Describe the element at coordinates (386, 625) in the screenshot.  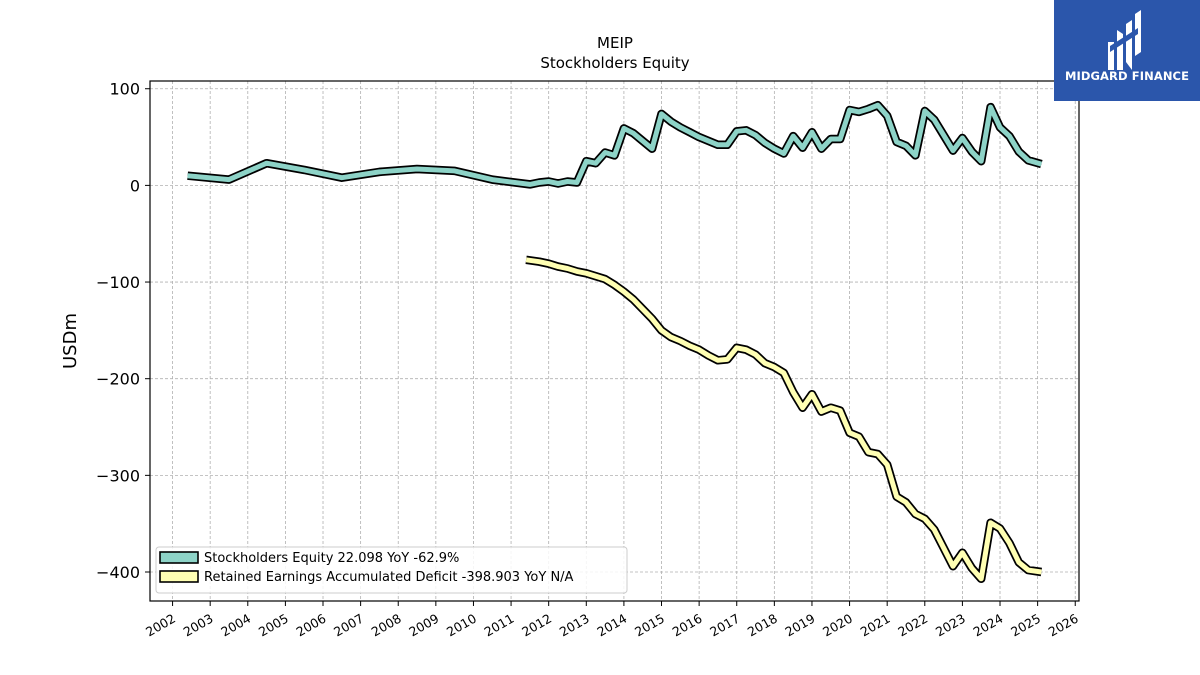
I see `x-tick-label: 2008` at that location.